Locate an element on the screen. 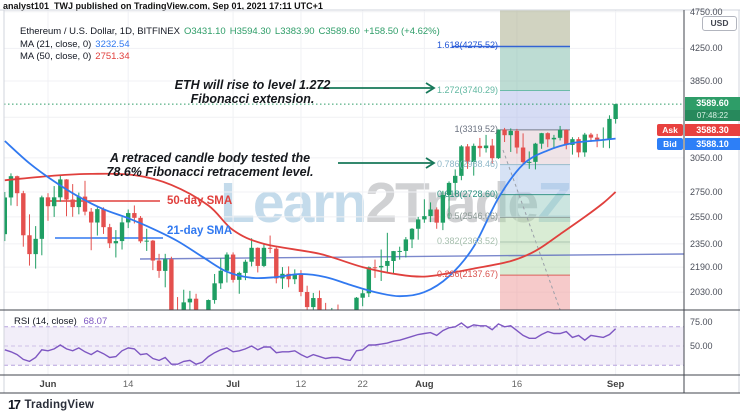  ma21-legend-label: MA (21, close, 0) is located at coordinates (56, 44).